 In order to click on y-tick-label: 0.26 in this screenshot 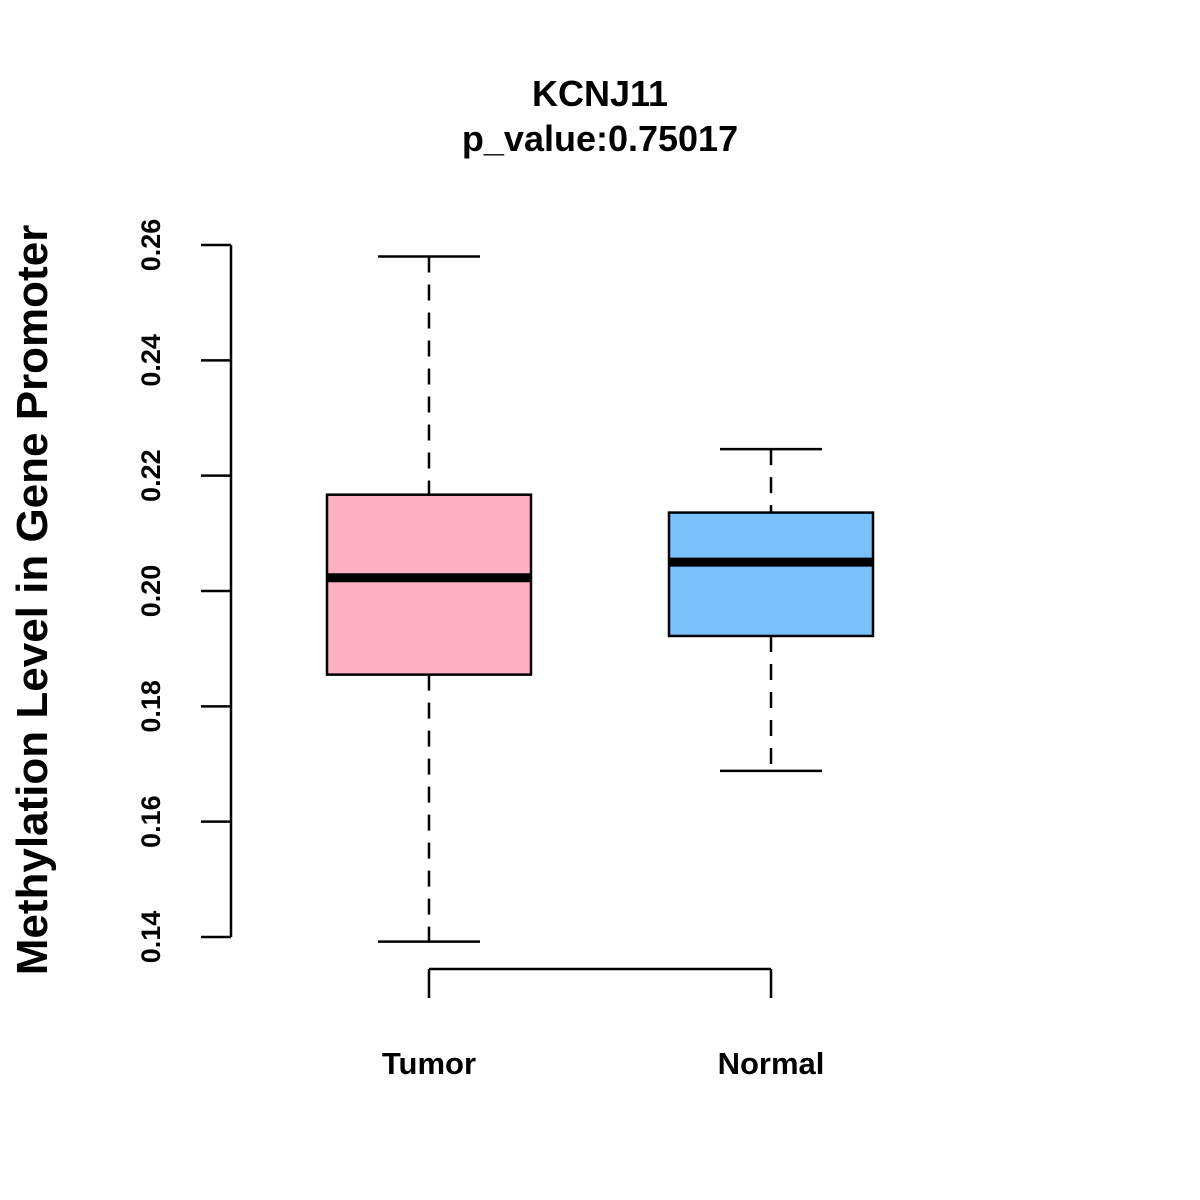, I will do `click(151, 245)`.